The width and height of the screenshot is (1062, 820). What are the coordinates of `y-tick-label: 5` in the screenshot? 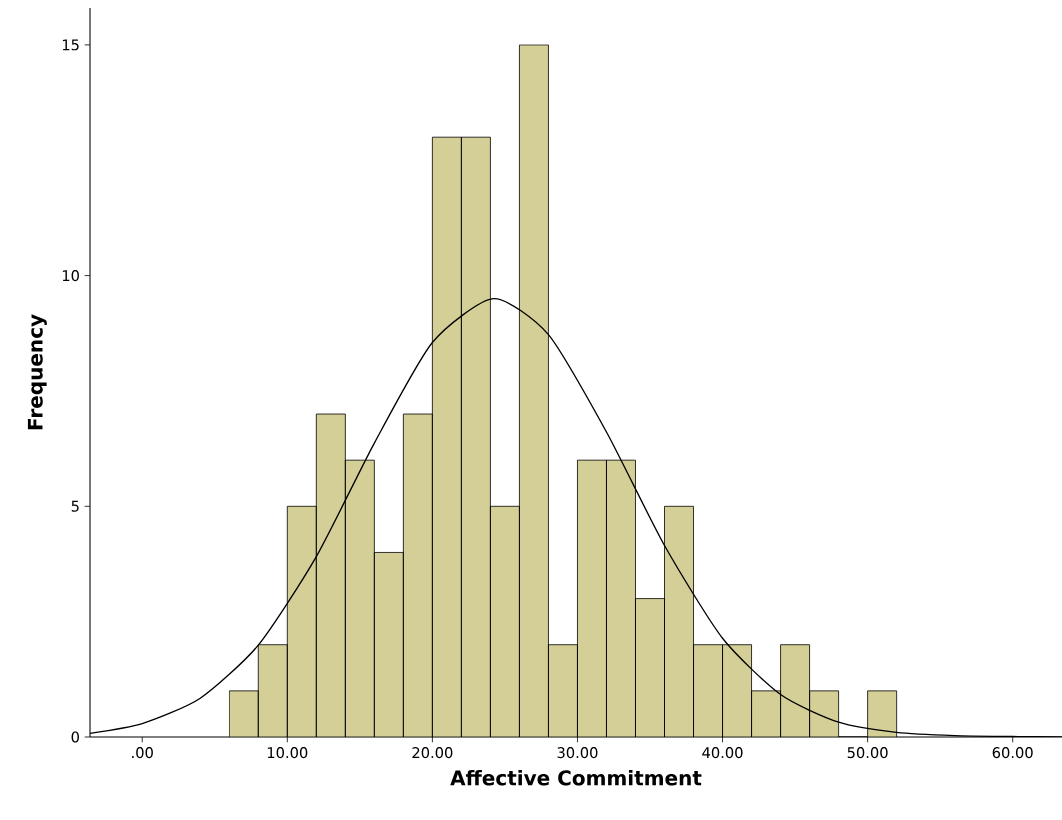 It's located at (75, 506).